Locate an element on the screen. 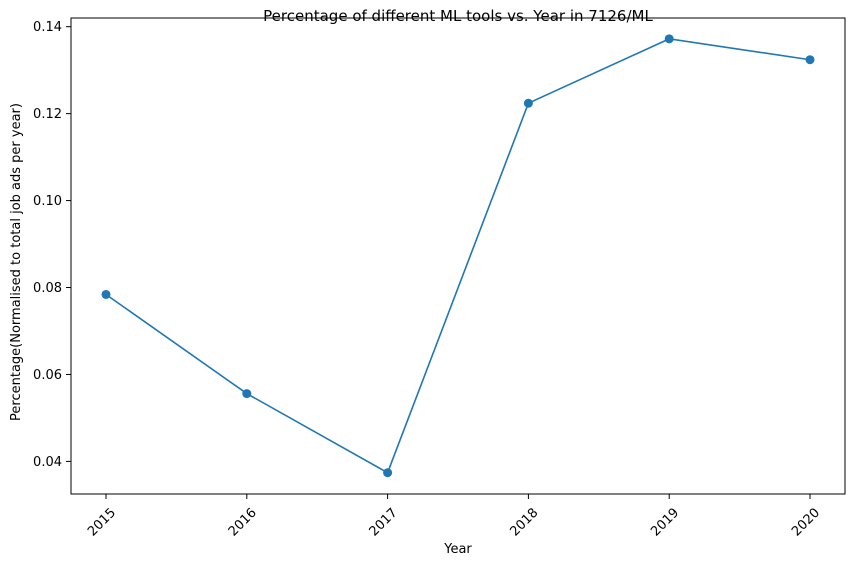 The image size is (855, 566). y-tick-label: 0.14 is located at coordinates (47, 27).